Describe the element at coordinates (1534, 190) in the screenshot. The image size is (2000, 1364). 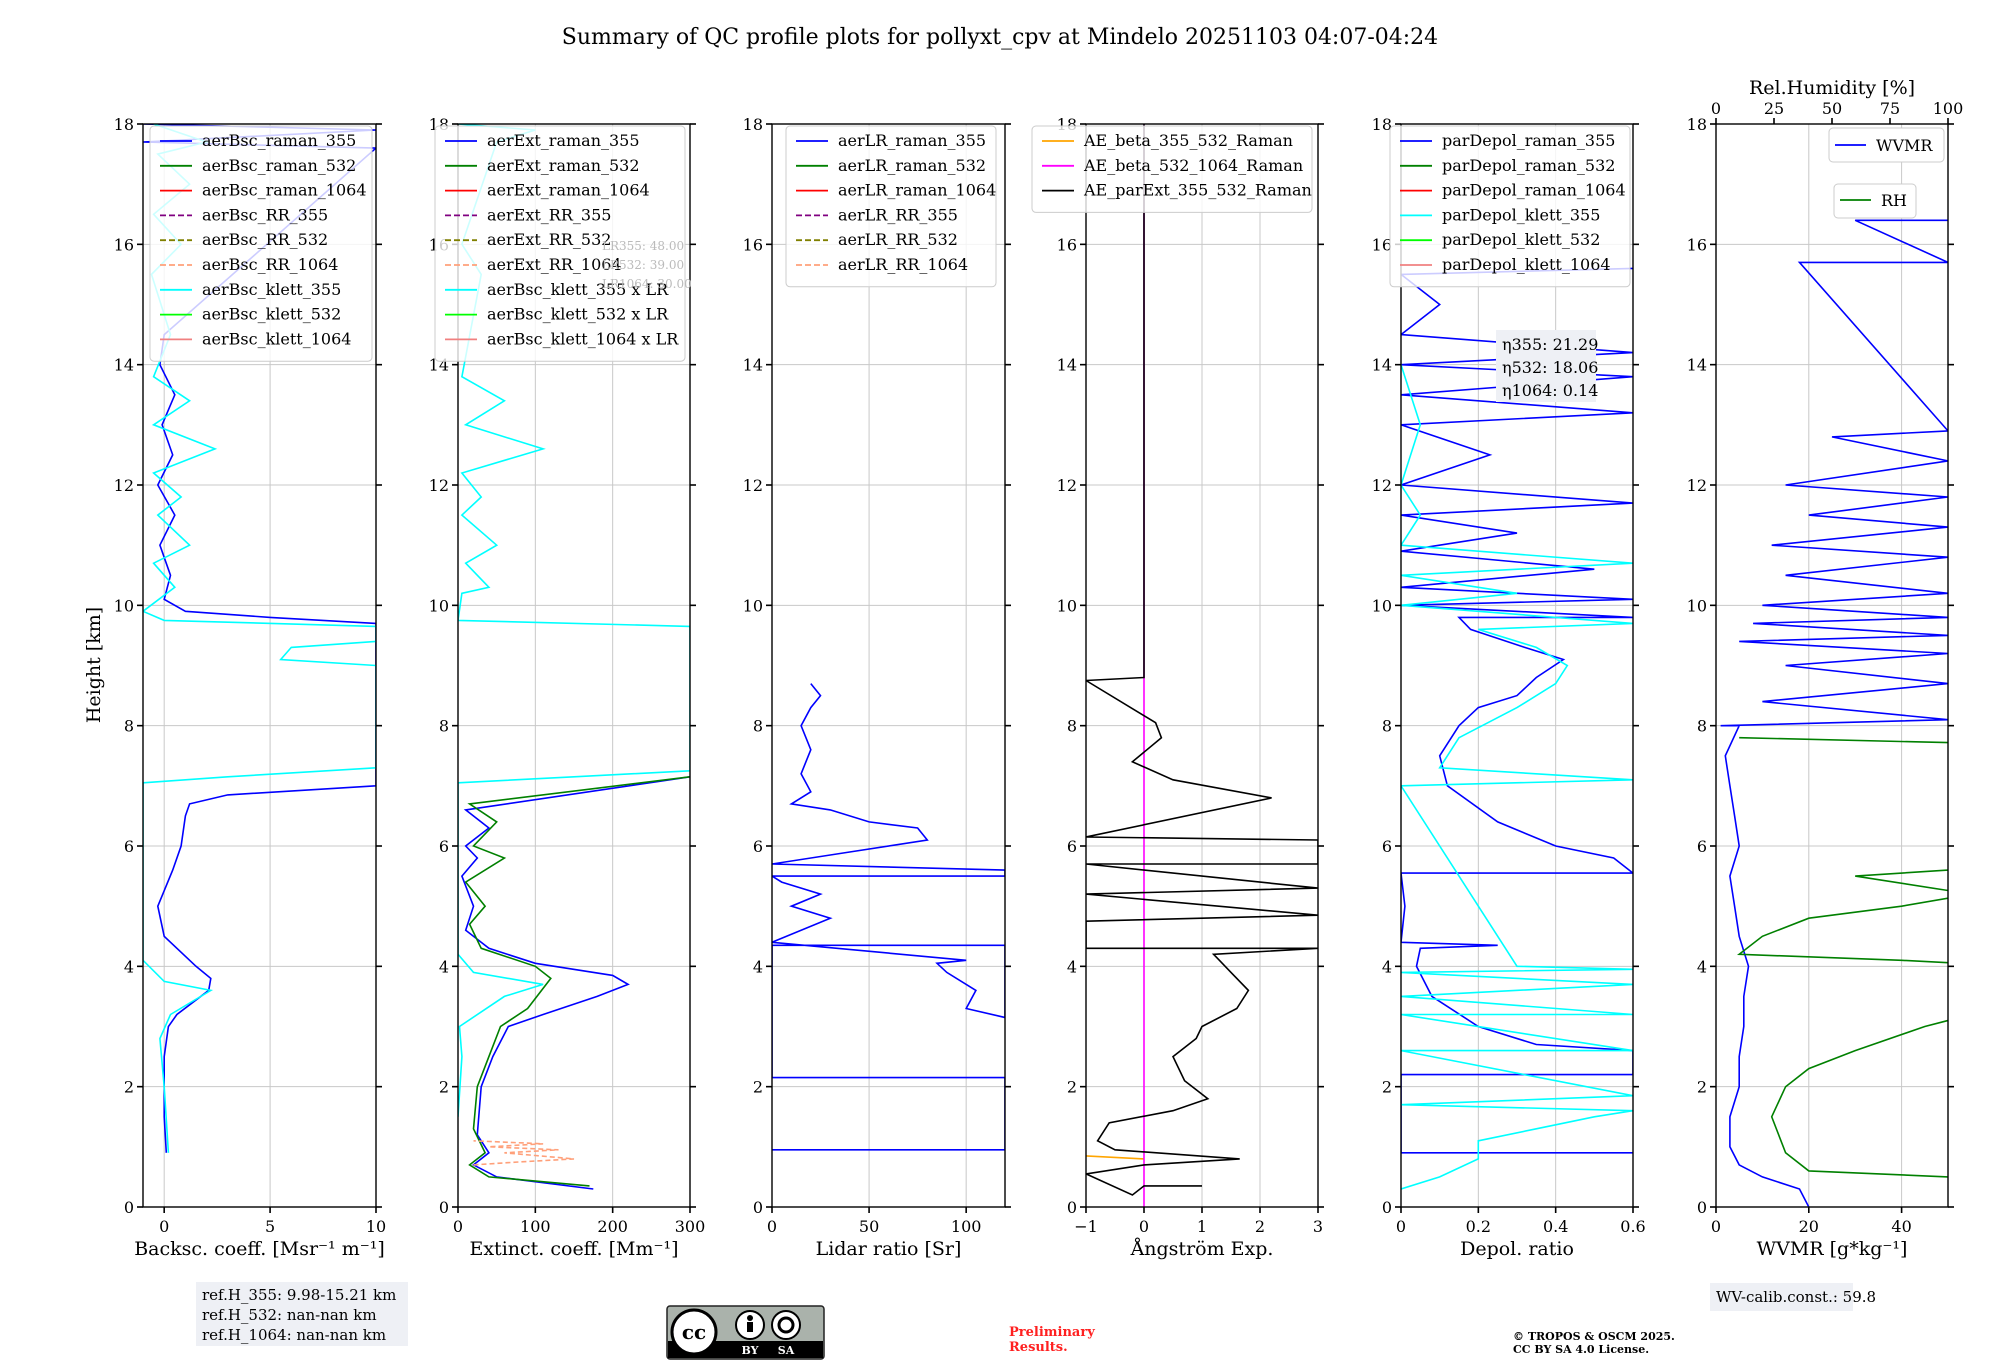
I see `legend-label: parDepol_raman_1064` at that location.